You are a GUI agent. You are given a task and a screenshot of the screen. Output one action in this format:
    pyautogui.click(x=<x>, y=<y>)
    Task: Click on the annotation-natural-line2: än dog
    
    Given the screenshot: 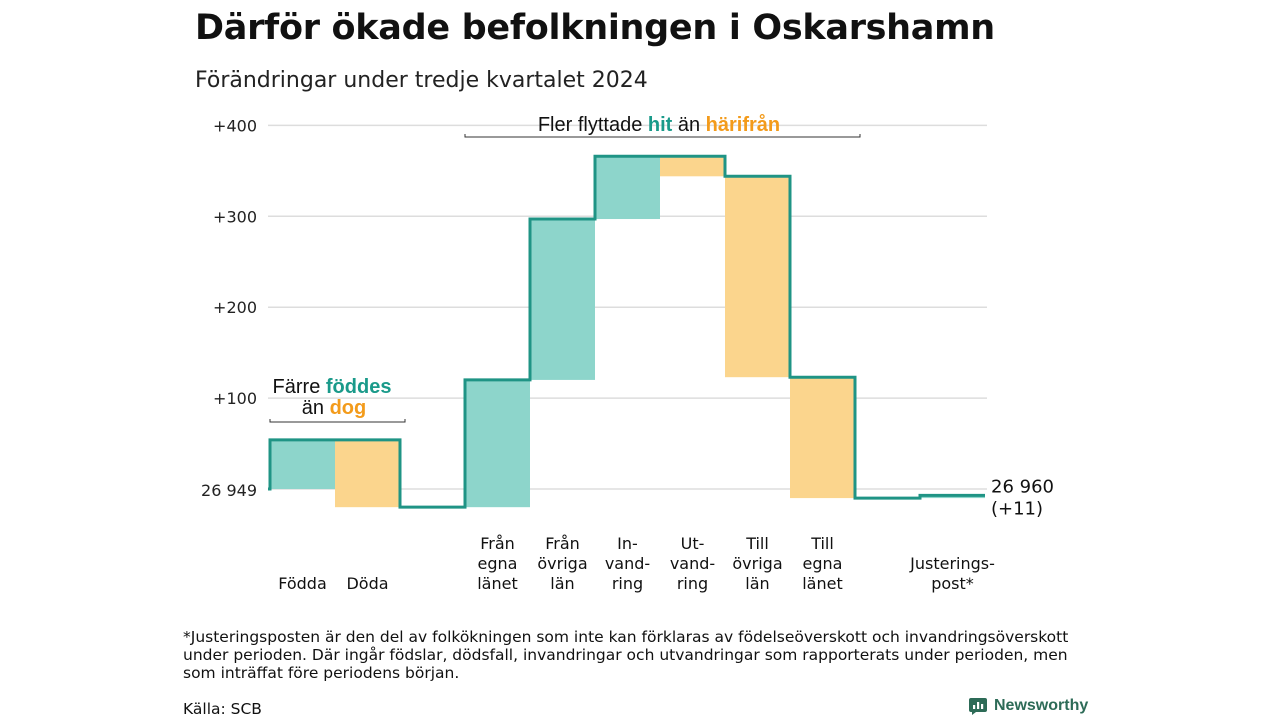 What is the action you would take?
    pyautogui.click(x=334, y=408)
    